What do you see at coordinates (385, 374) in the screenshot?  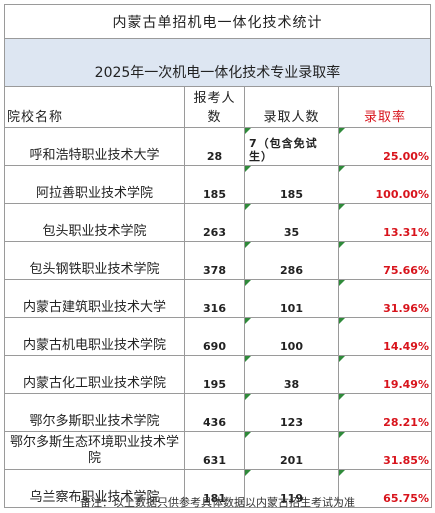 I see `cell-admission-rate: 19.49%` at bounding box center [385, 374].